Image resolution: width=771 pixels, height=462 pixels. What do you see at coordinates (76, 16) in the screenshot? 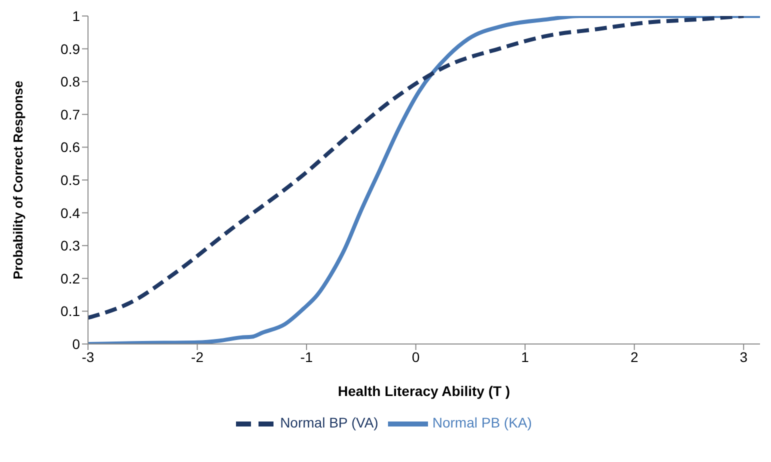
I see `y-tick-label: 1` at bounding box center [76, 16].